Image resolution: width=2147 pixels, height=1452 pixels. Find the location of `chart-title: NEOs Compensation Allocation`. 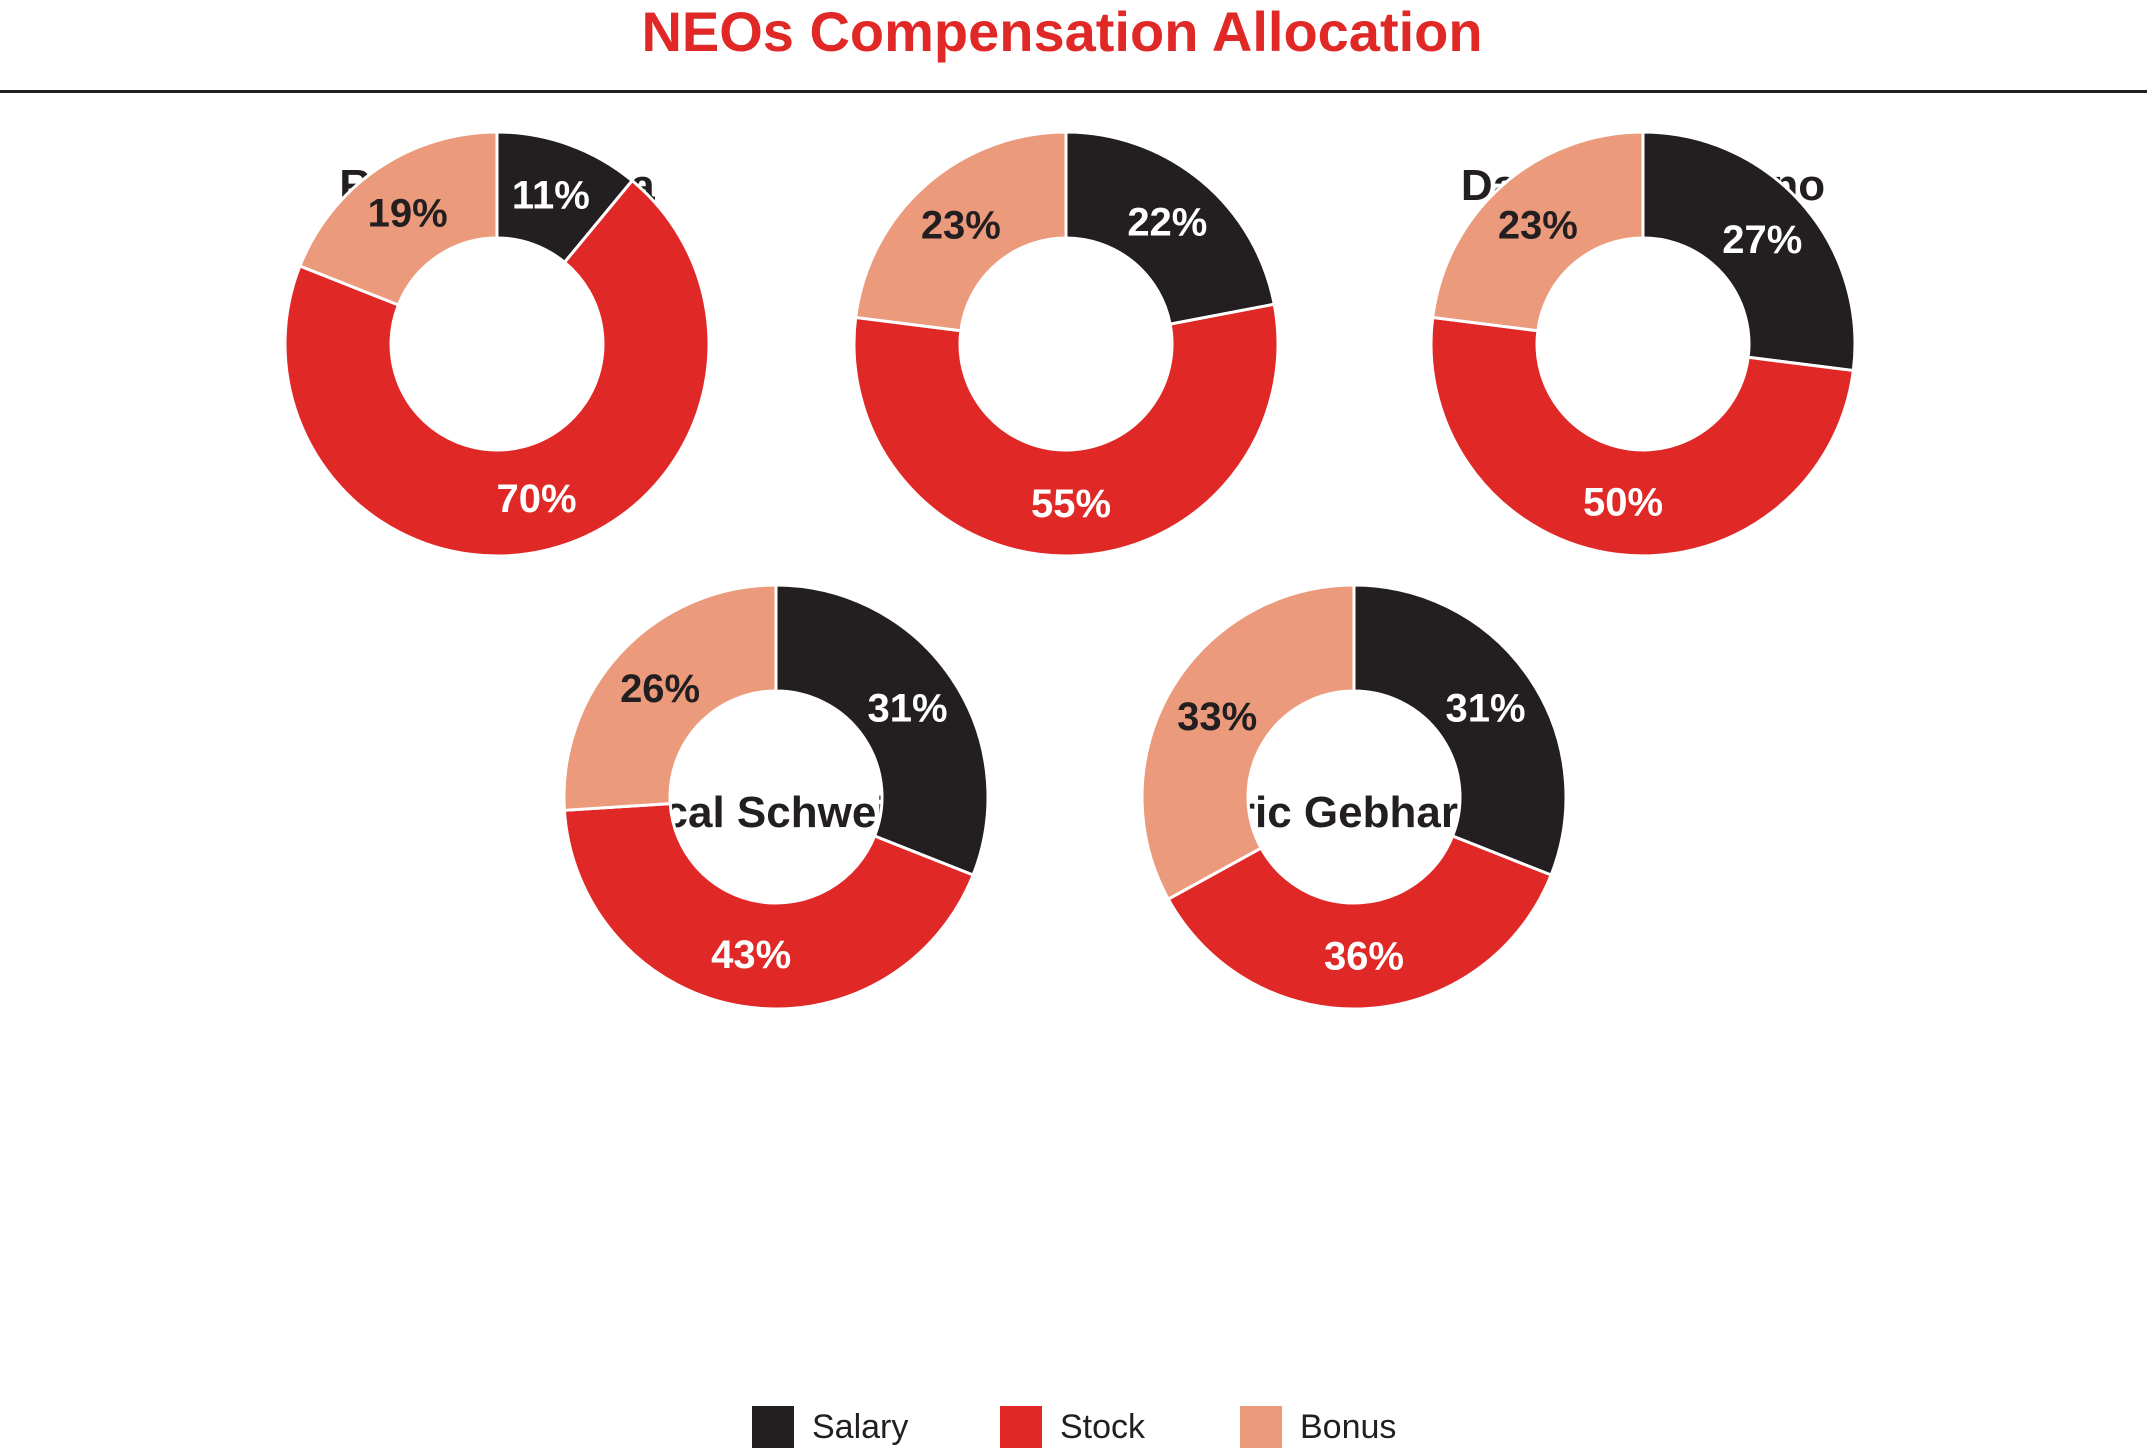

chart-title: NEOs Compensation Allocation is located at coordinates (1062, 31).